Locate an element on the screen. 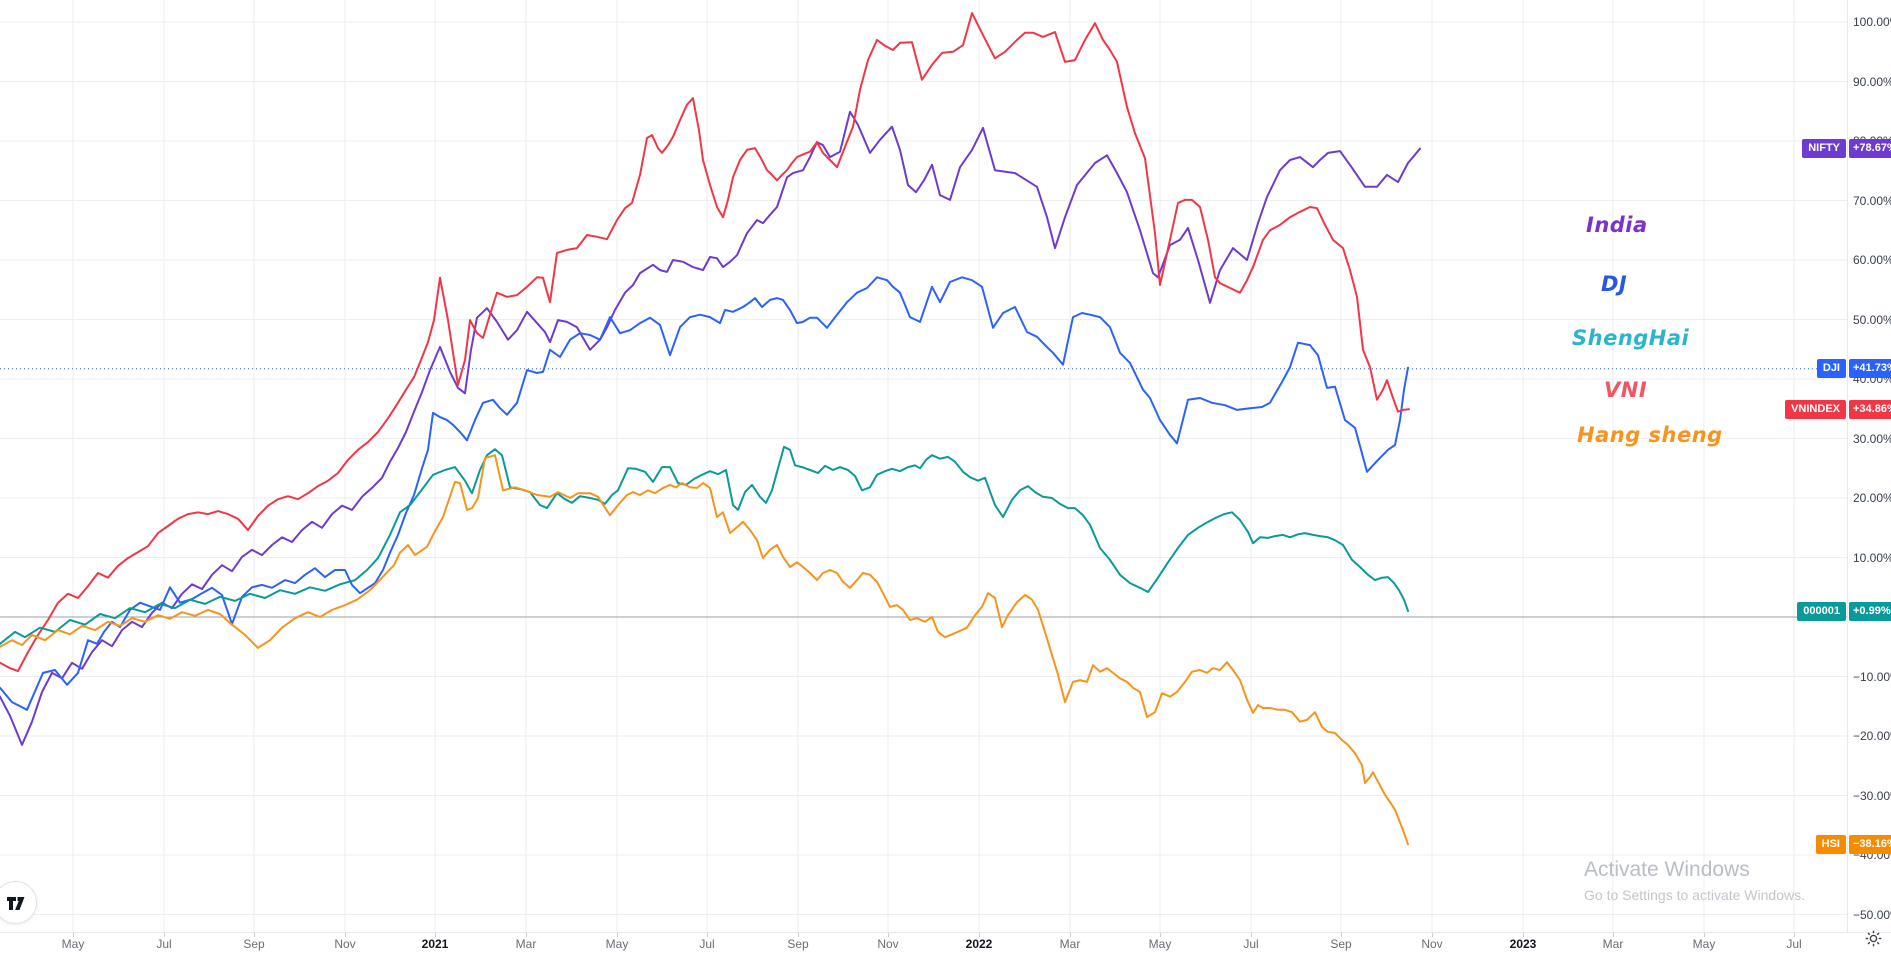  settings-gear-button is located at coordinates (1873, 938).